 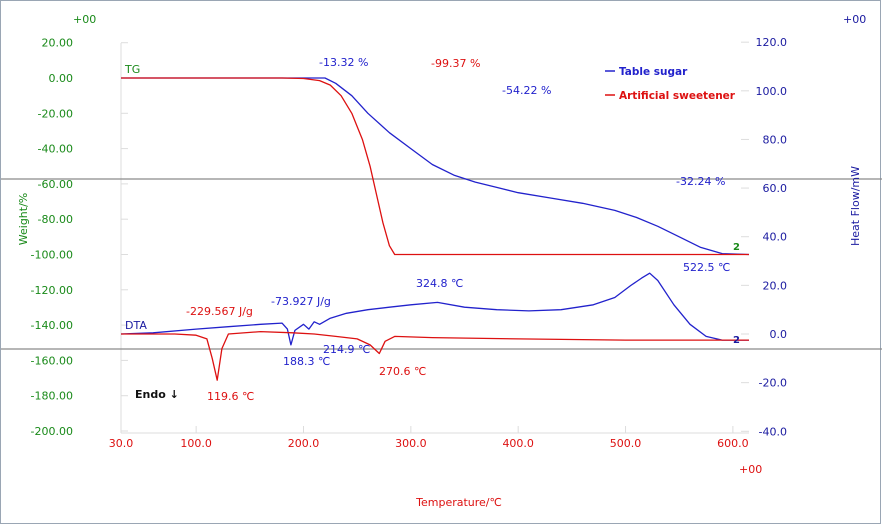 What do you see at coordinates (52, 431) in the screenshot?
I see `y-left-tick-label: -200.00` at bounding box center [52, 431].